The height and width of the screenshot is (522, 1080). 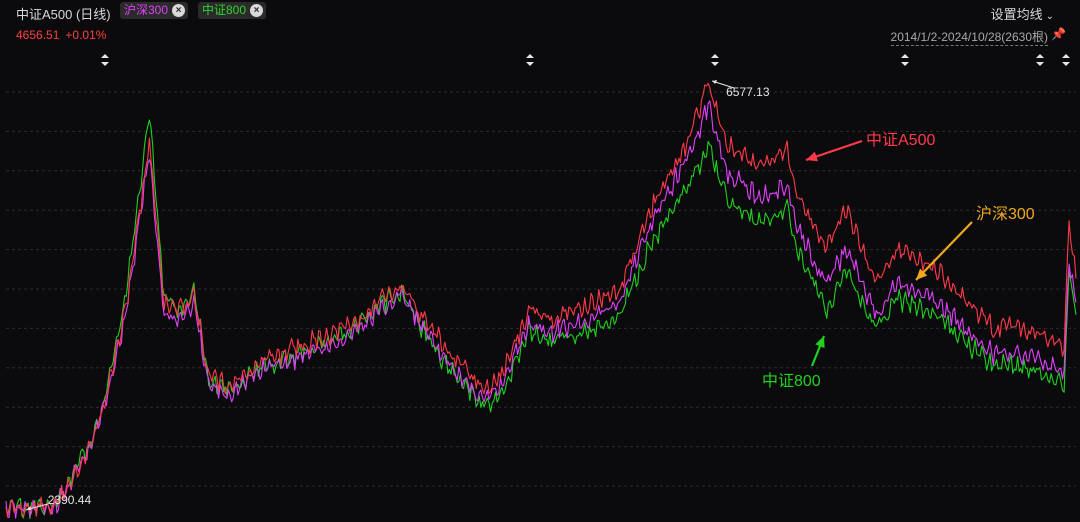 I want to click on min-pointer-arrow-icon, so click(x=28, y=508).